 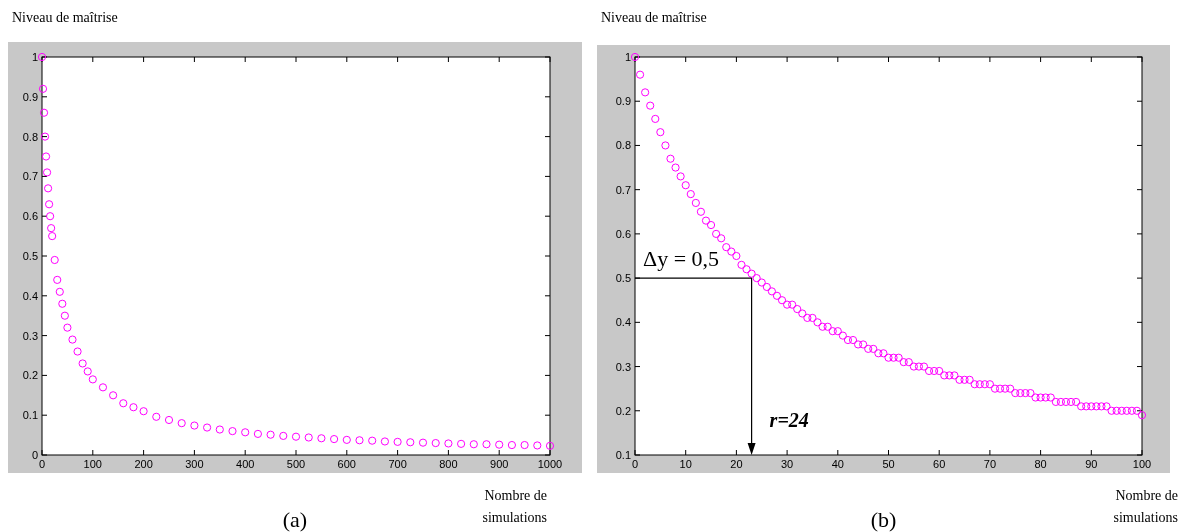 What do you see at coordinates (883, 519) in the screenshot?
I see `text: (b)` at bounding box center [883, 519].